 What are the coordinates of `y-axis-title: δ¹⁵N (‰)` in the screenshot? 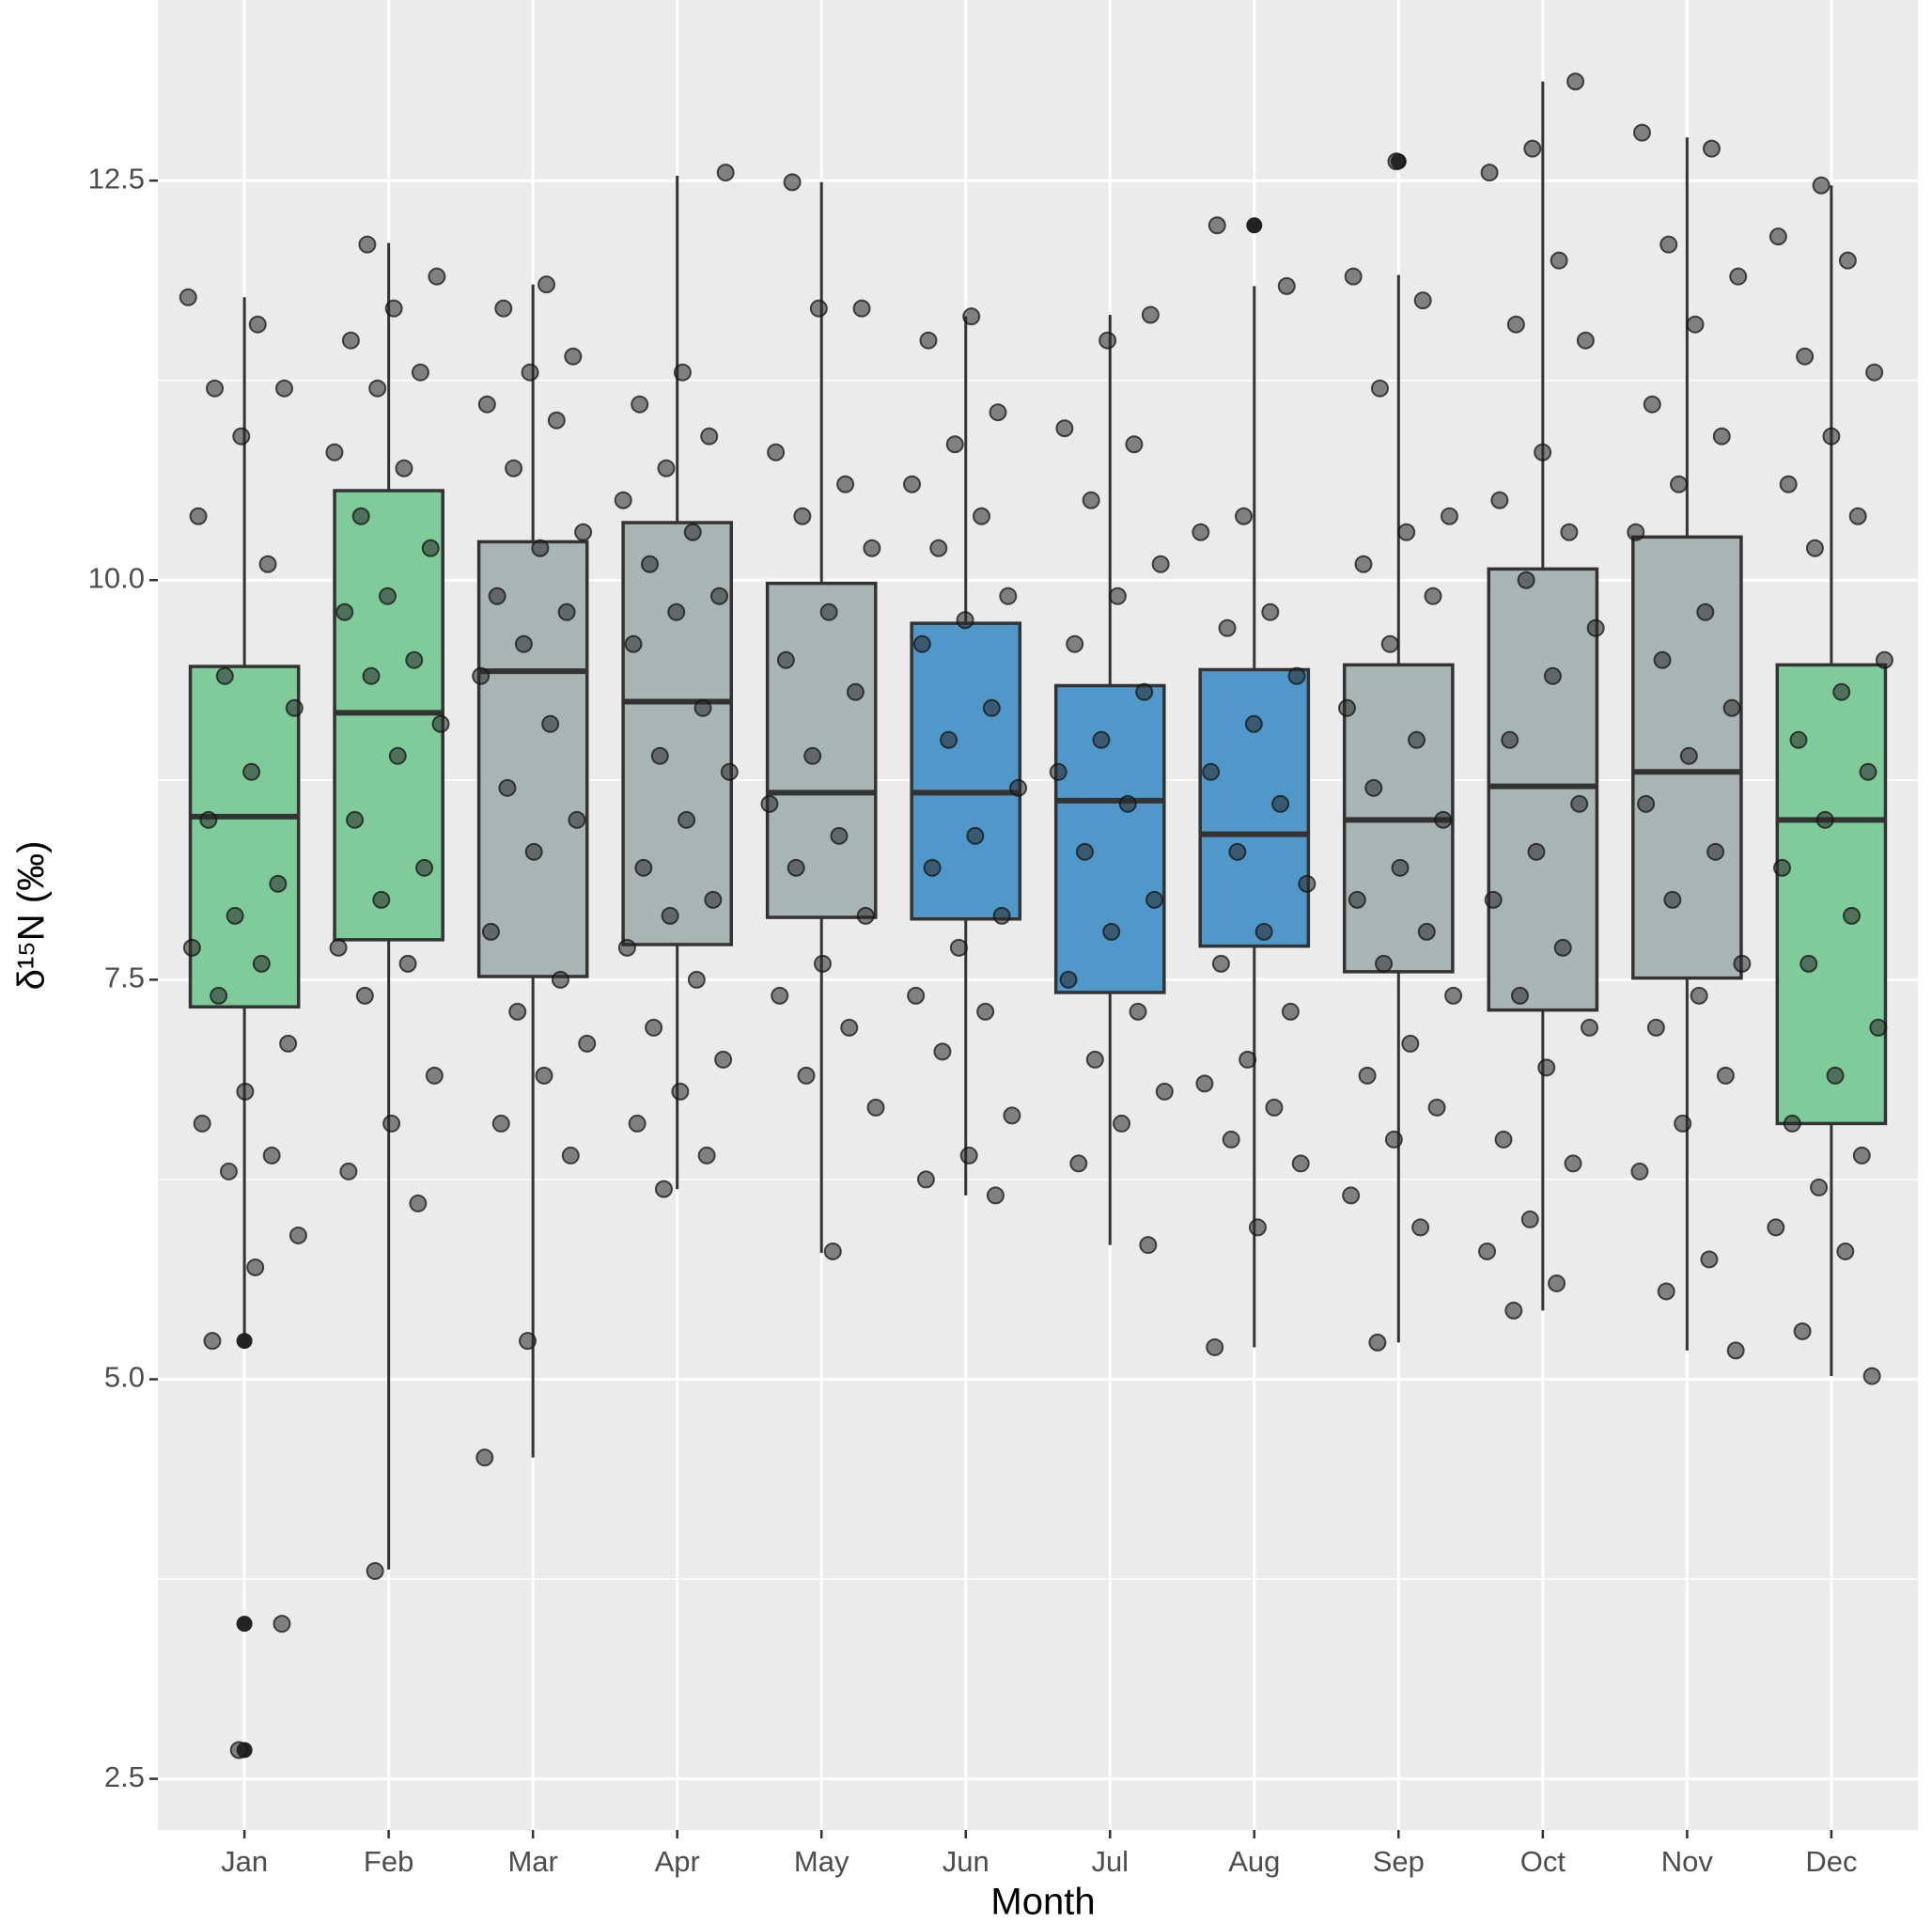 It's located at (32, 916).